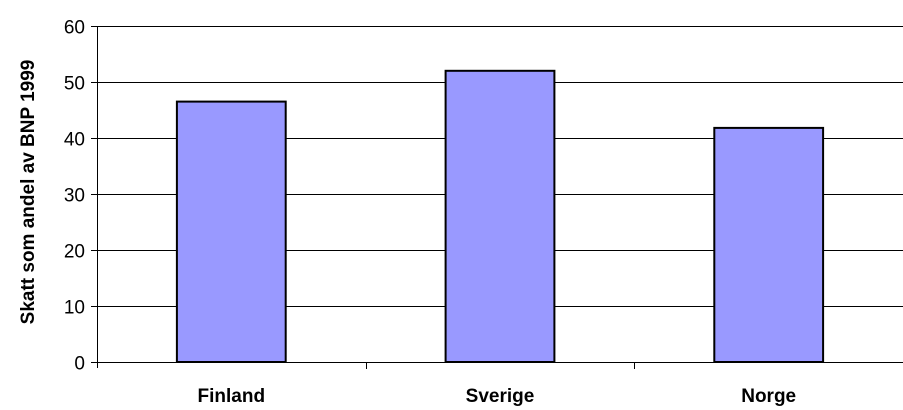 The width and height of the screenshot is (903, 410). Describe the element at coordinates (74, 308) in the screenshot. I see `y-tick-label-10: 10` at that location.